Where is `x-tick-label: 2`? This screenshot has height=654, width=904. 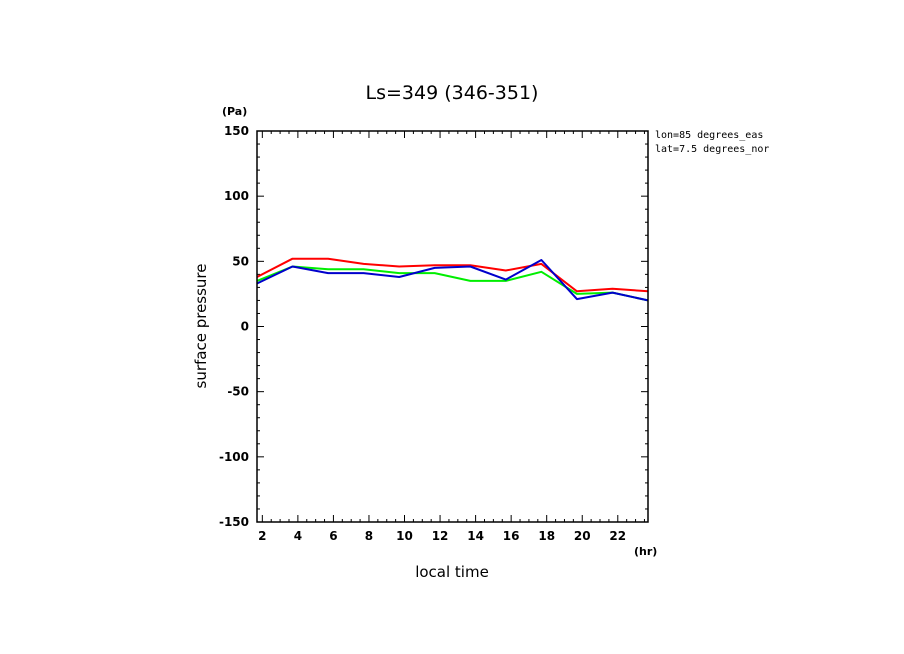 x-tick-label: 2 is located at coordinates (262, 536).